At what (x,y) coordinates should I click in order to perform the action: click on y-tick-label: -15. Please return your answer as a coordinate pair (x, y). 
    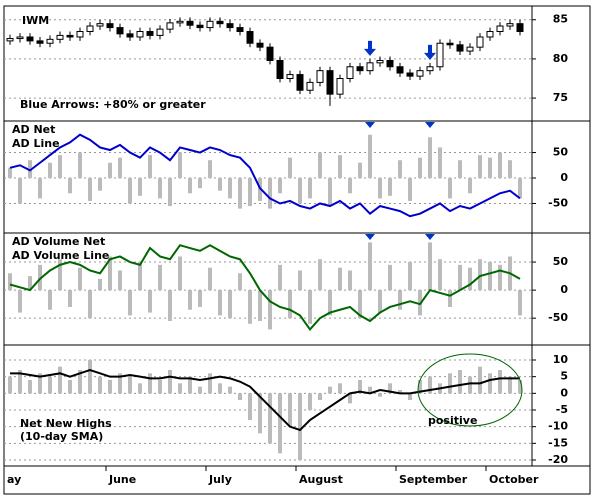
    Looking at the image, I should click on (558, 442).